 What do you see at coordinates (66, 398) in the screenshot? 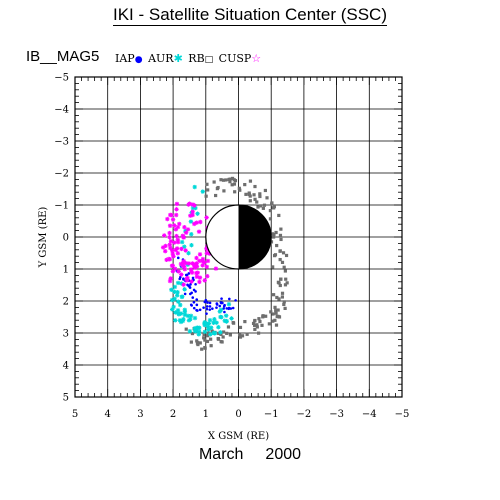
I see `y-tick-label: 5` at bounding box center [66, 398].